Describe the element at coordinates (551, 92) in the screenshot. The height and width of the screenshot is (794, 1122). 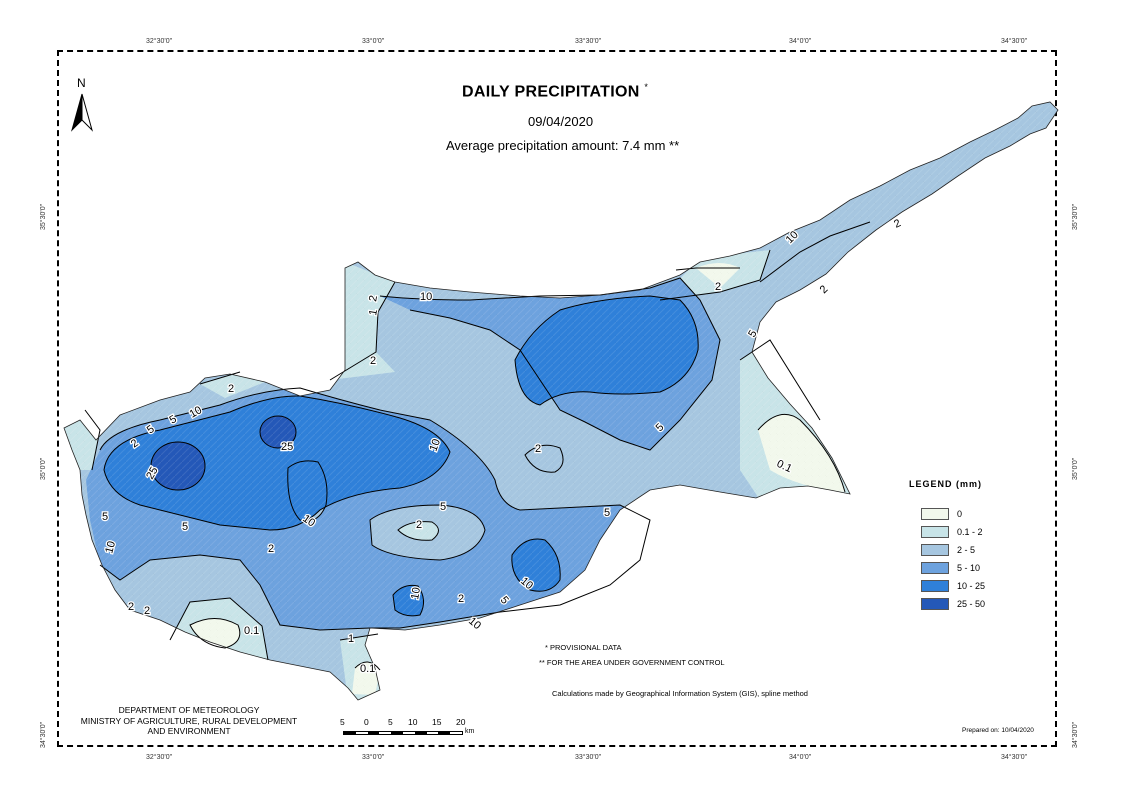
I see `map-title-text: DAILY PRECIPITATION` at that location.